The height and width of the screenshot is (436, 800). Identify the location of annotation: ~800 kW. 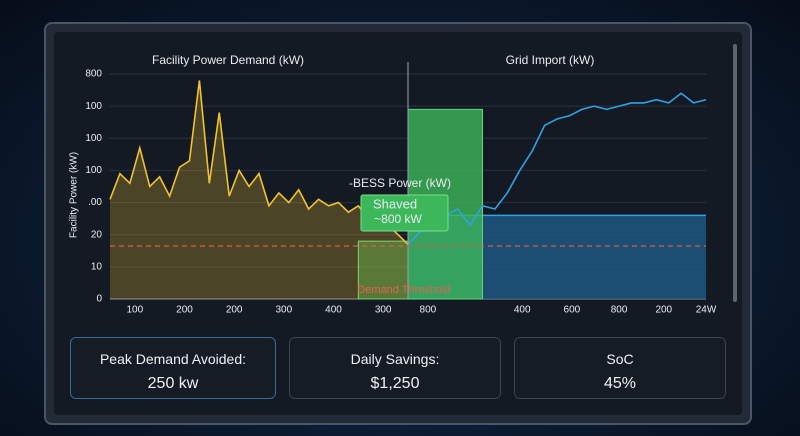
(398, 219).